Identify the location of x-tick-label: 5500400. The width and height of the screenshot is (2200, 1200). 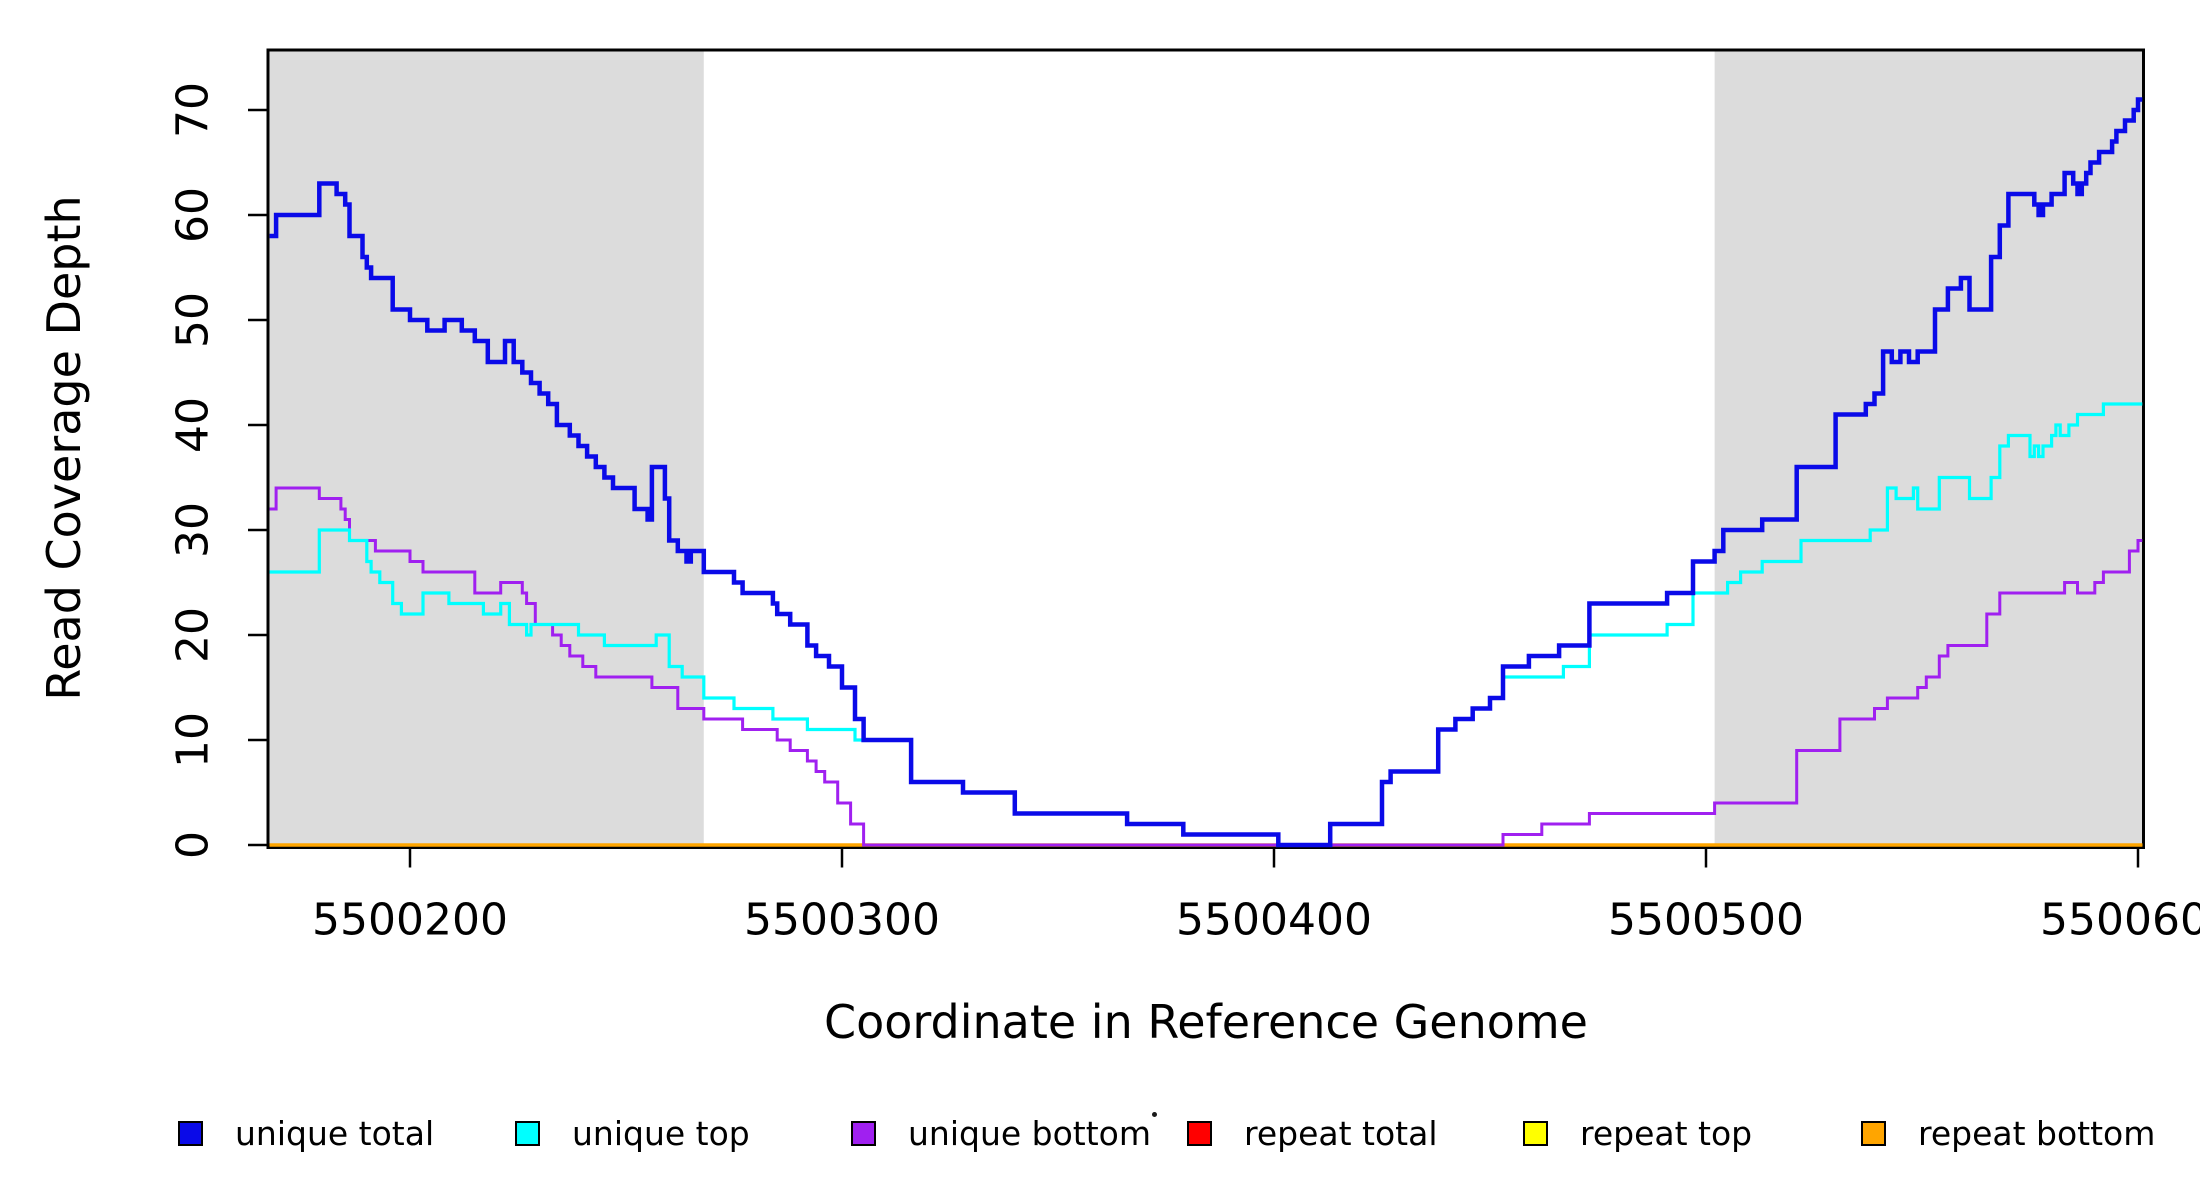
(1274, 920).